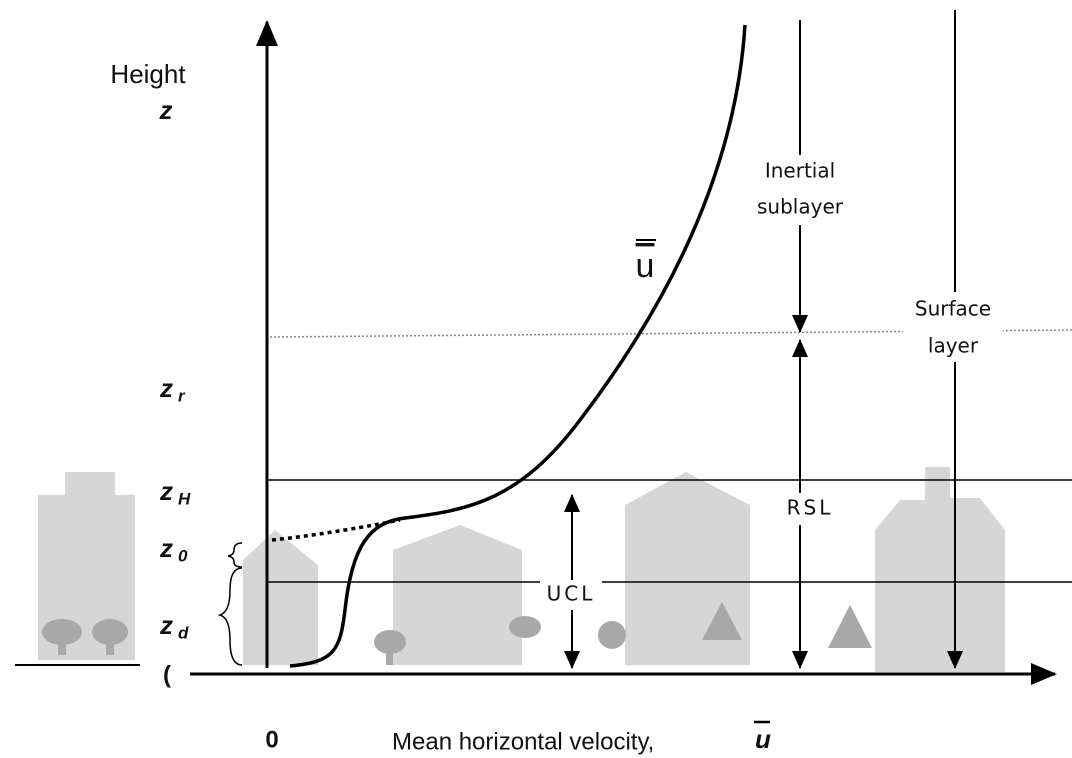 The width and height of the screenshot is (1072, 758). What do you see at coordinates (810, 508) in the screenshot?
I see `layer-label: RSL` at bounding box center [810, 508].